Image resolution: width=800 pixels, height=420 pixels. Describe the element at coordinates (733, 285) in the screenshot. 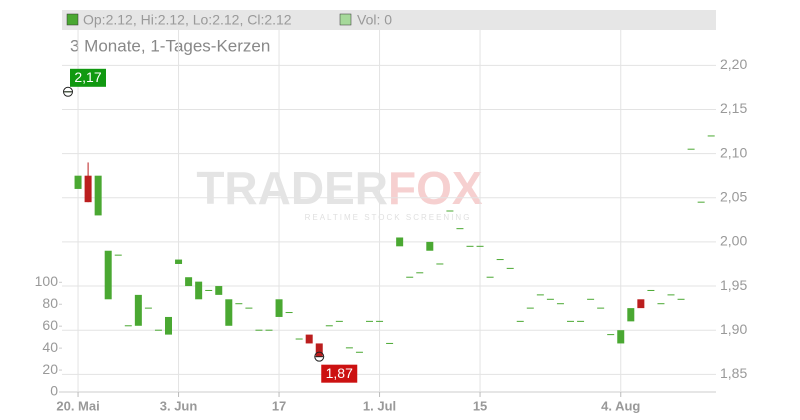

I see `y-tick-label: 1,95` at that location.